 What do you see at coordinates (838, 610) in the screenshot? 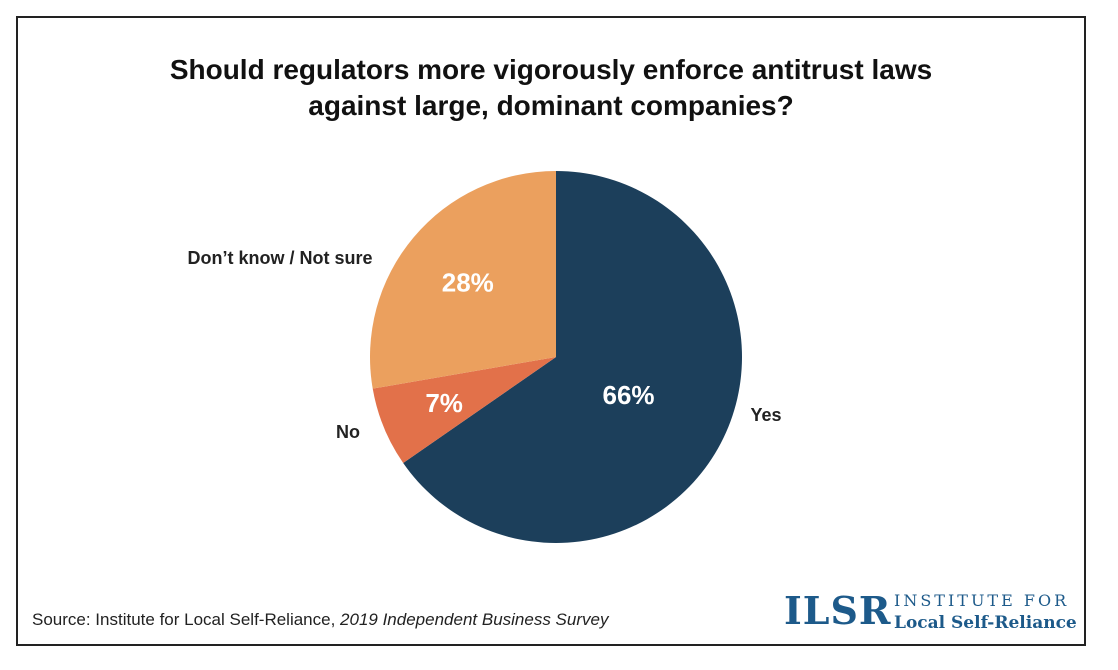
I see `ilsr-logo-mark: ILSR` at bounding box center [838, 610].